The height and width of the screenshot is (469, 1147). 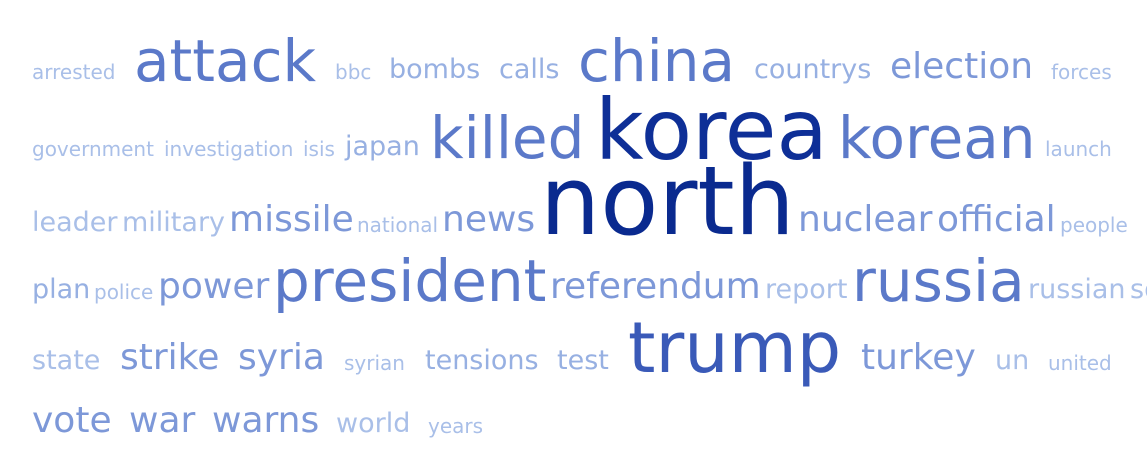 What do you see at coordinates (225, 61) in the screenshot?
I see `word-attack: attack` at bounding box center [225, 61].